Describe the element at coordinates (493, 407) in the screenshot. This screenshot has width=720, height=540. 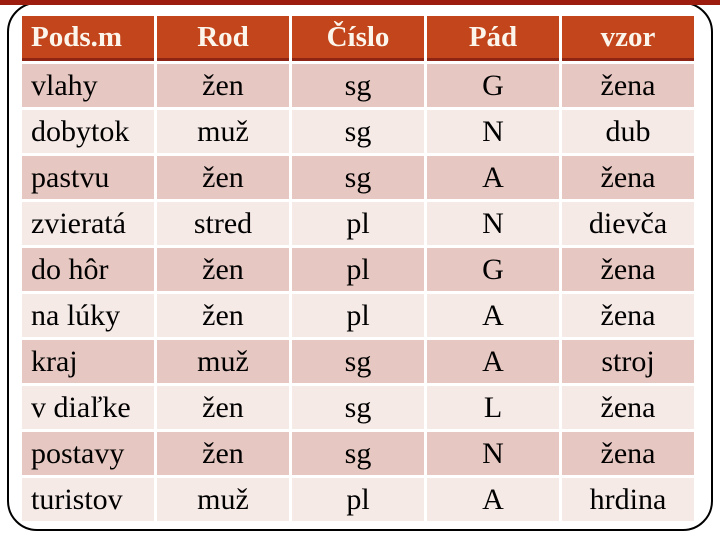
I see `table-cell: L` at that location.